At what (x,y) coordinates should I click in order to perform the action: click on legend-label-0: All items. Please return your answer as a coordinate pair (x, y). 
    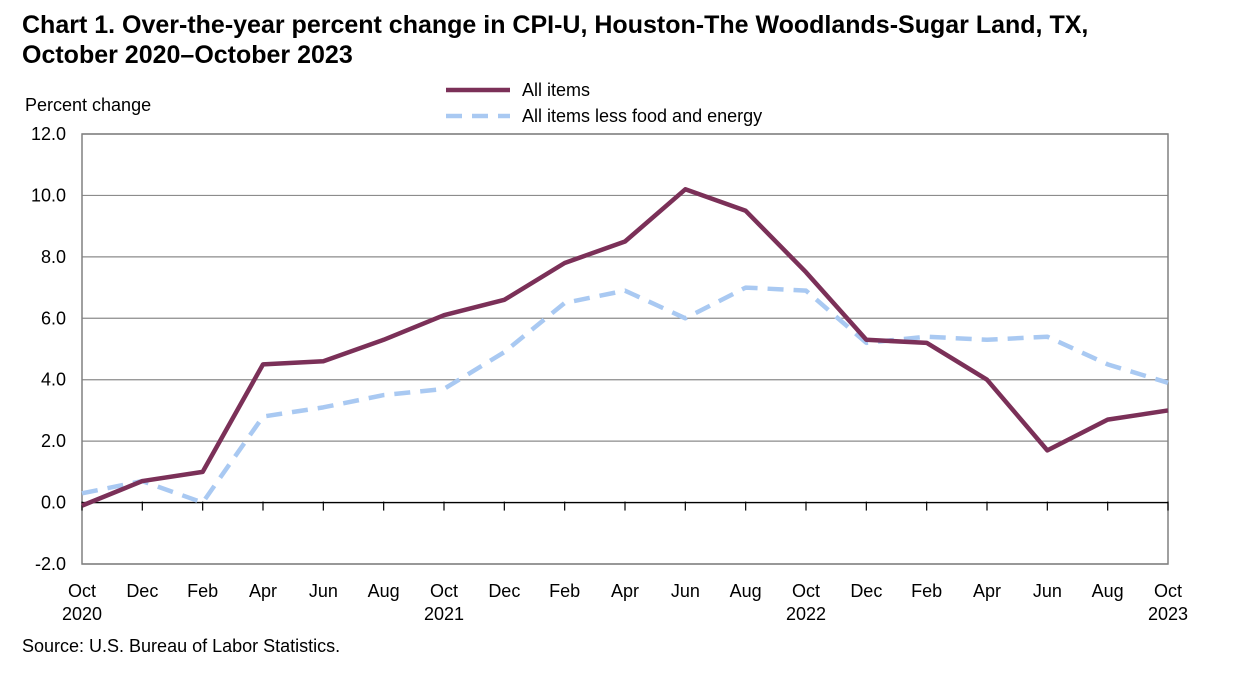
    Looking at the image, I should click on (556, 90).